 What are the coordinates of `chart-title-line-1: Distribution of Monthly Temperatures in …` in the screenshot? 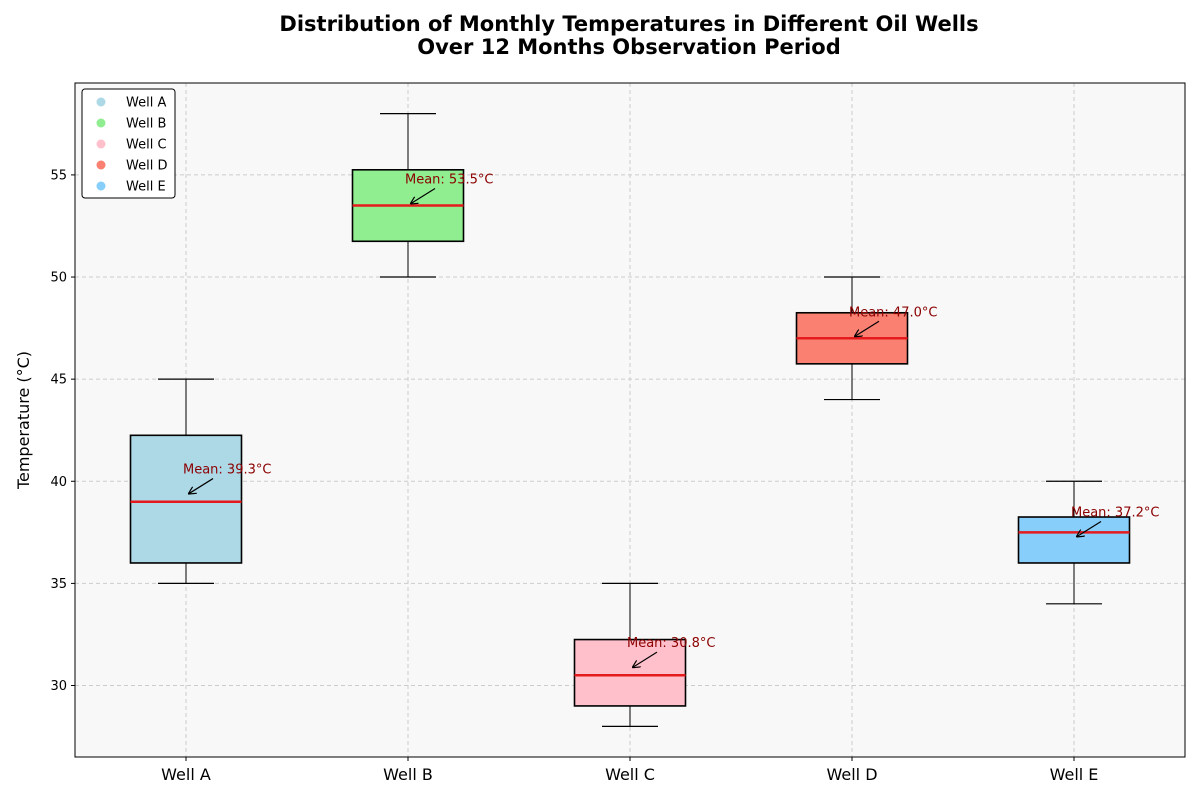 It's located at (628, 24).